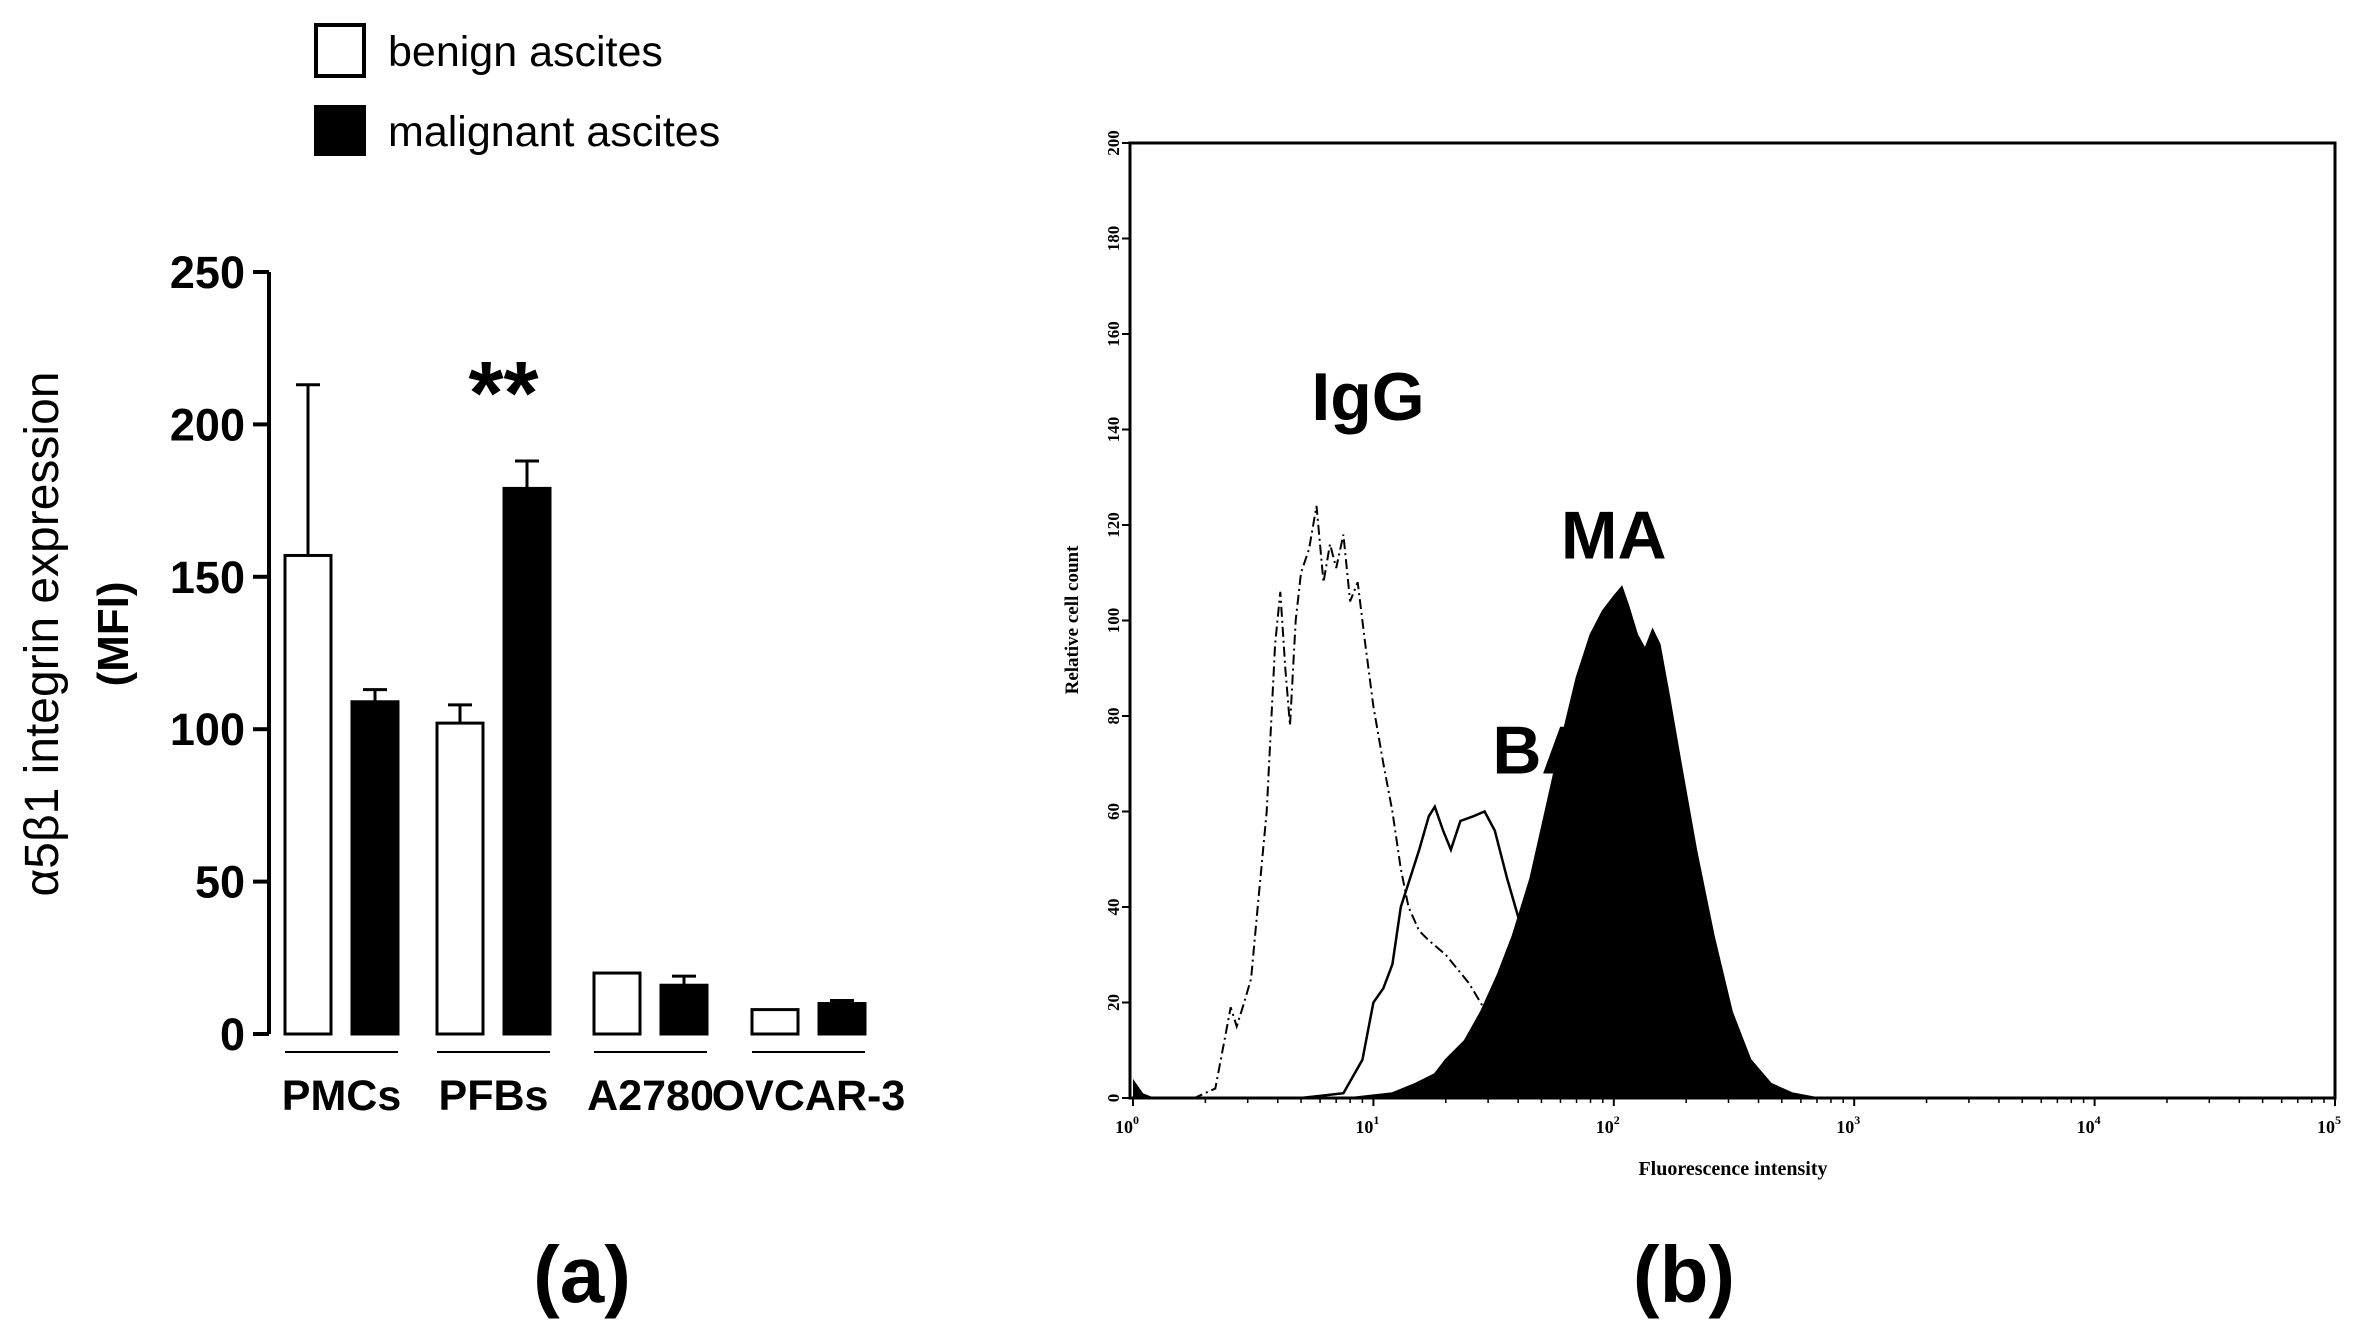 This screenshot has width=2363, height=1337. What do you see at coordinates (1072, 619) in the screenshot?
I see `y-axis-label-cell-count: Relative cell count` at bounding box center [1072, 619].